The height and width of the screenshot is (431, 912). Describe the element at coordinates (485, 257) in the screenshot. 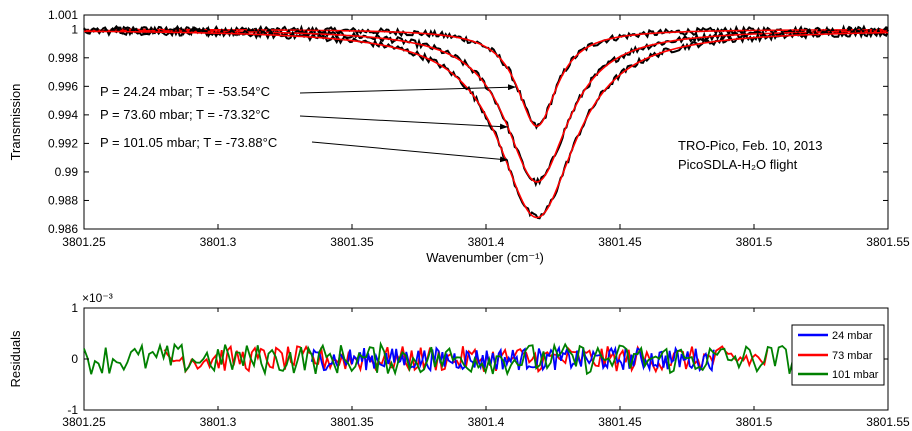

I see `top-x-axis-label: Wavenumber (cm⁻¹)` at that location.